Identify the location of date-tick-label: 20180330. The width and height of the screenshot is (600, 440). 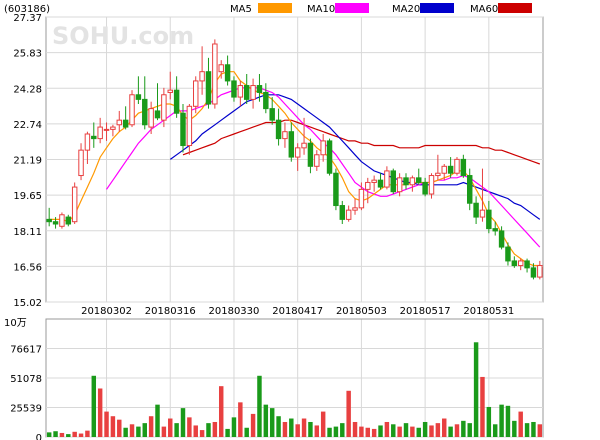
(234, 311).